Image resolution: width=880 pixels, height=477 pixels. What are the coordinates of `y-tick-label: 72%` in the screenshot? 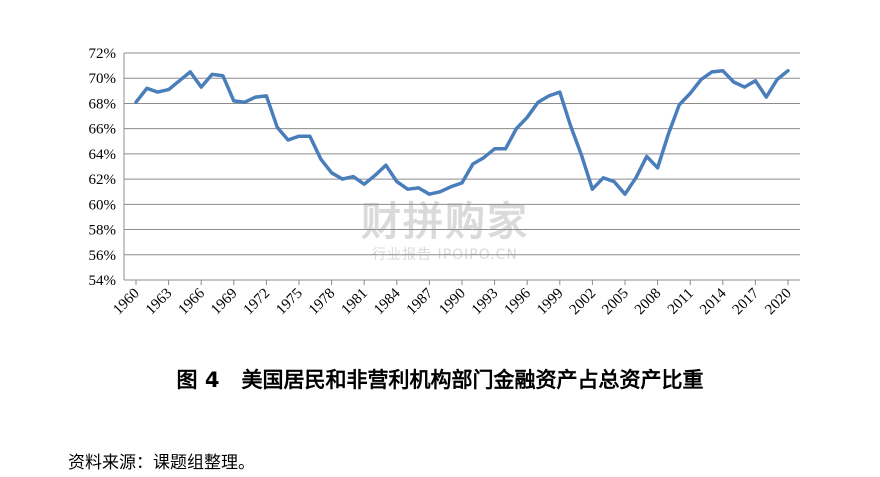 It's located at (103, 54).